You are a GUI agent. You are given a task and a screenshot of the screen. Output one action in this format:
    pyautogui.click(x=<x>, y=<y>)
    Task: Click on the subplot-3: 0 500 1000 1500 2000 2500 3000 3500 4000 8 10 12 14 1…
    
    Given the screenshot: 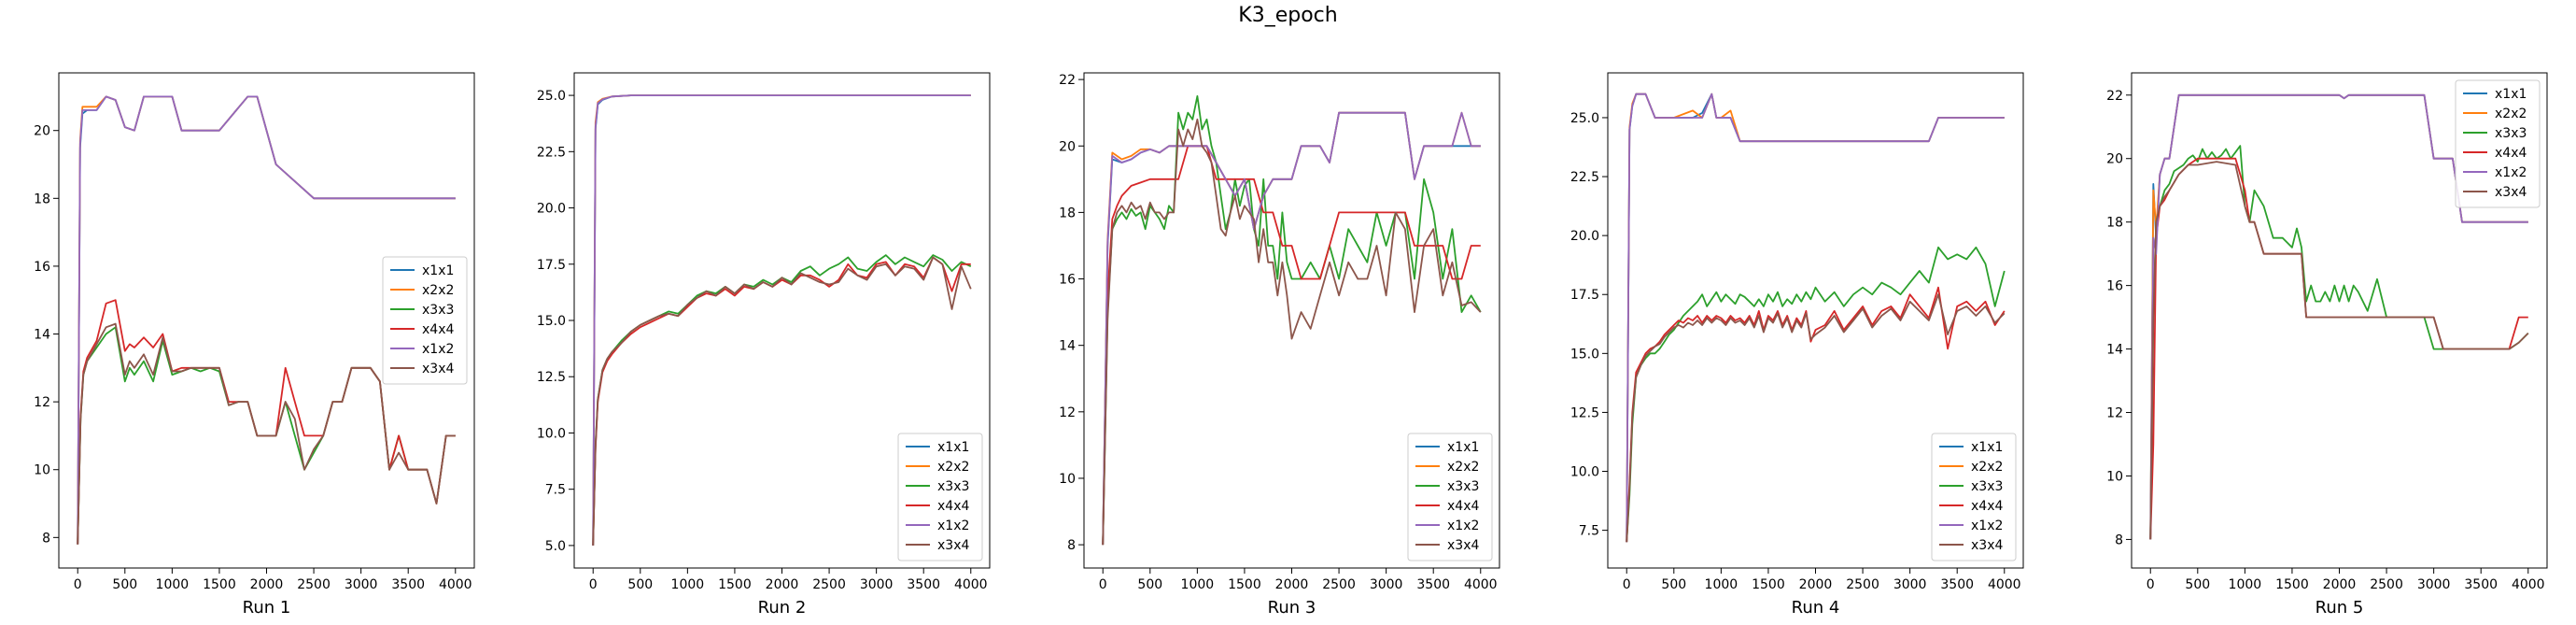 What is the action you would take?
    pyautogui.click(x=1279, y=345)
    